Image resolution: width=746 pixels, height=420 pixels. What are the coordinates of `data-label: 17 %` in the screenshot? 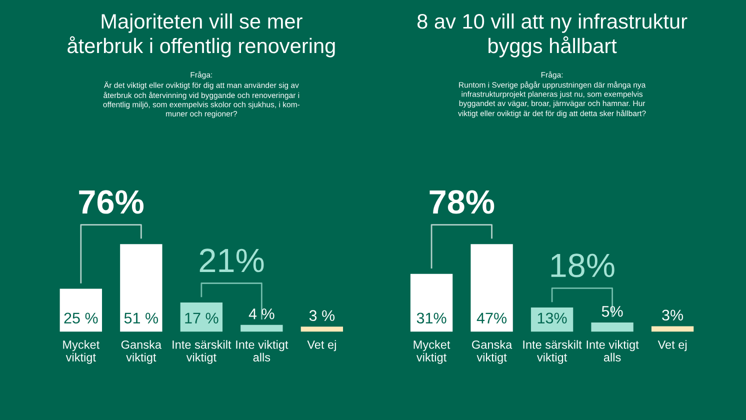 It's located at (201, 318).